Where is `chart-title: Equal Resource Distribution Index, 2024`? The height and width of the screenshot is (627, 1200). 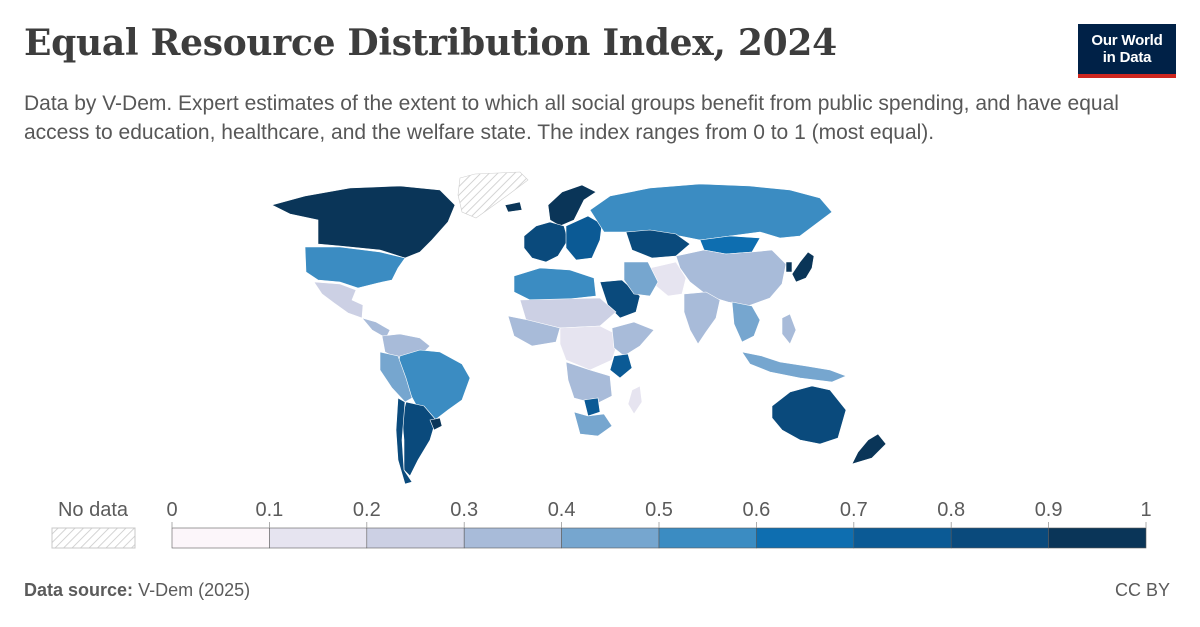 chart-title: Equal Resource Distribution Index, 2024 is located at coordinates (430, 43).